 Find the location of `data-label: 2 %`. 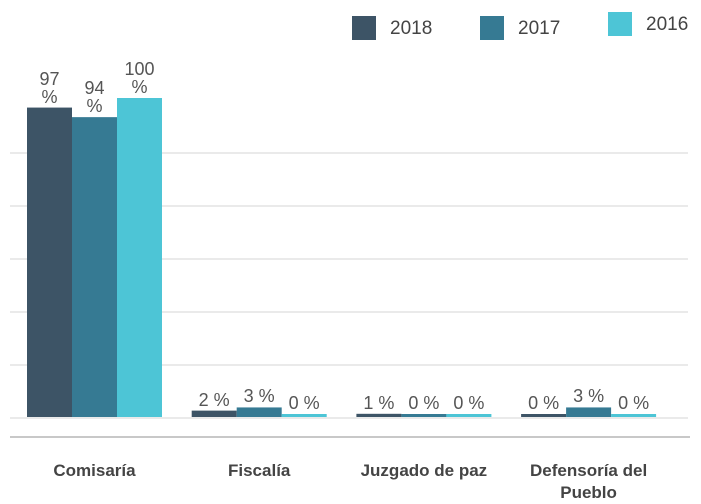

data-label: 2 % is located at coordinates (214, 399).